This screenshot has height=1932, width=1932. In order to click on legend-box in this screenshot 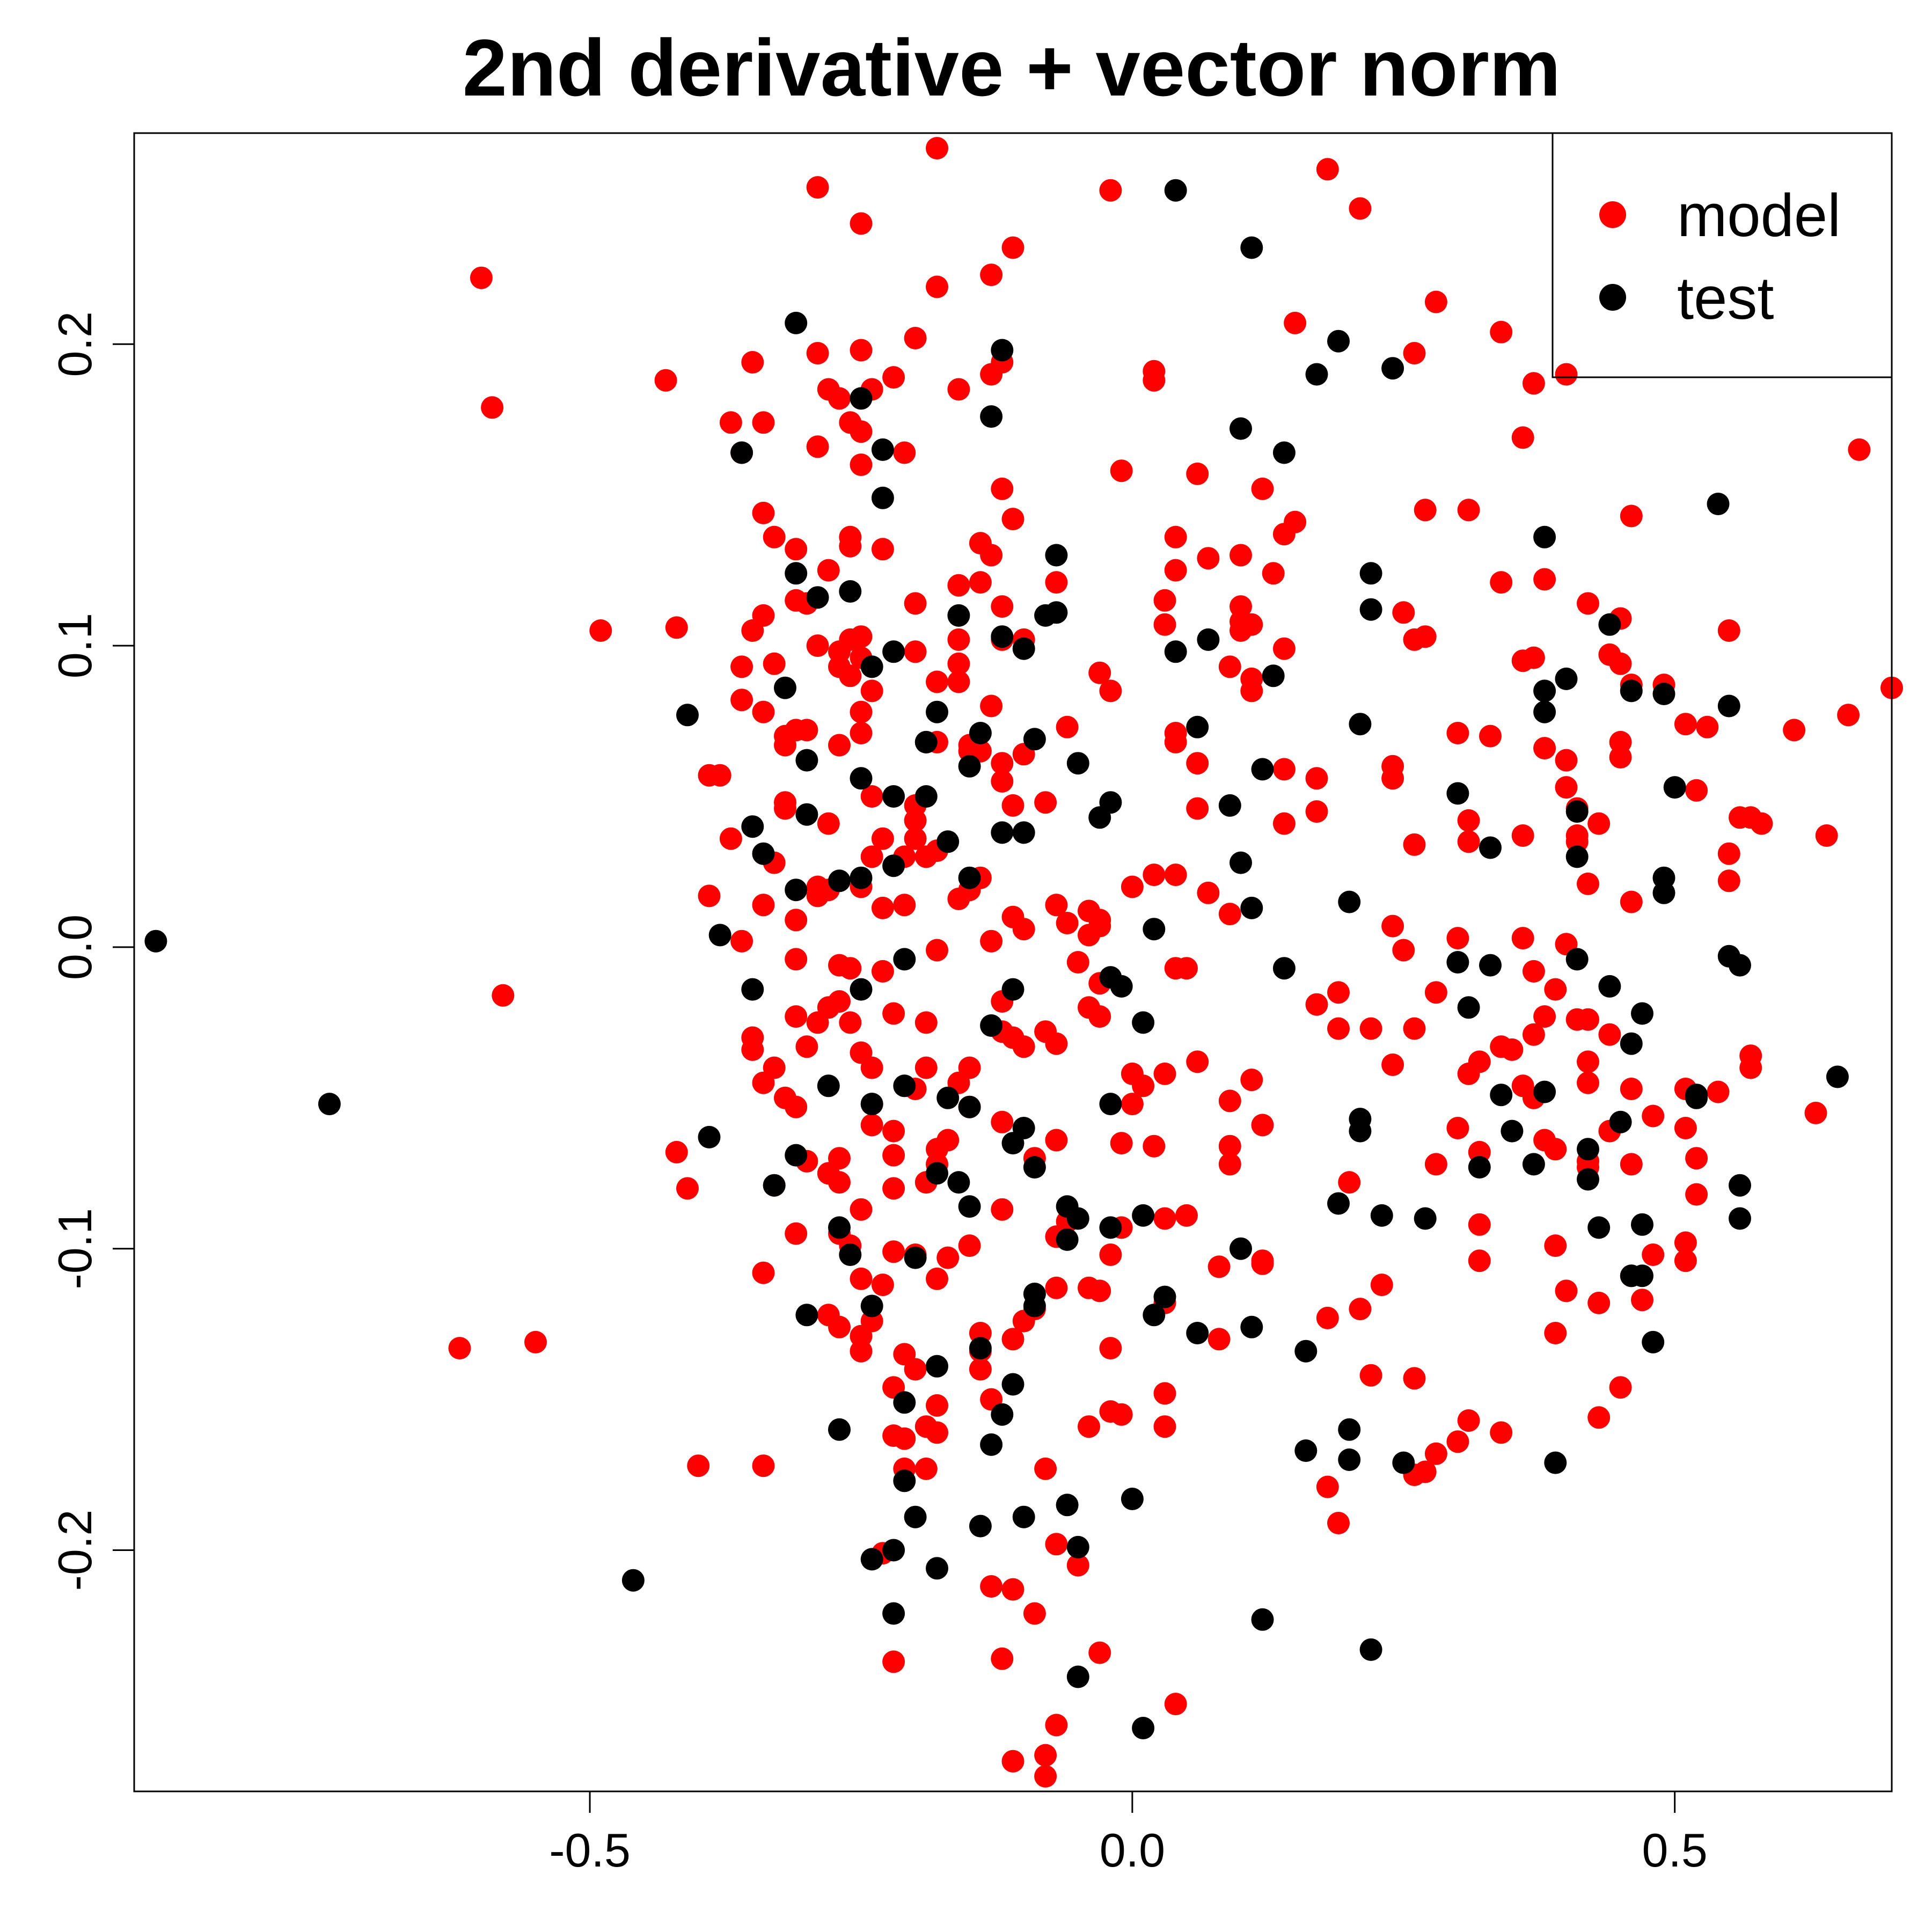, I will do `click(1722, 255)`.